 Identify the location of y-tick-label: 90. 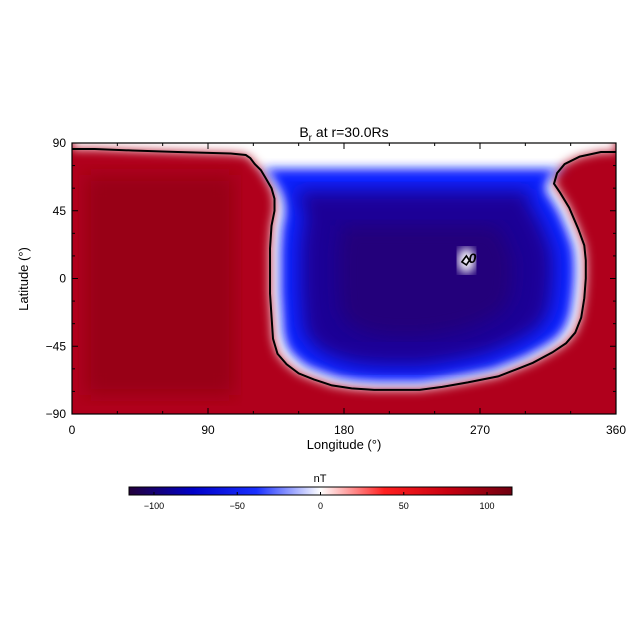
(60, 143).